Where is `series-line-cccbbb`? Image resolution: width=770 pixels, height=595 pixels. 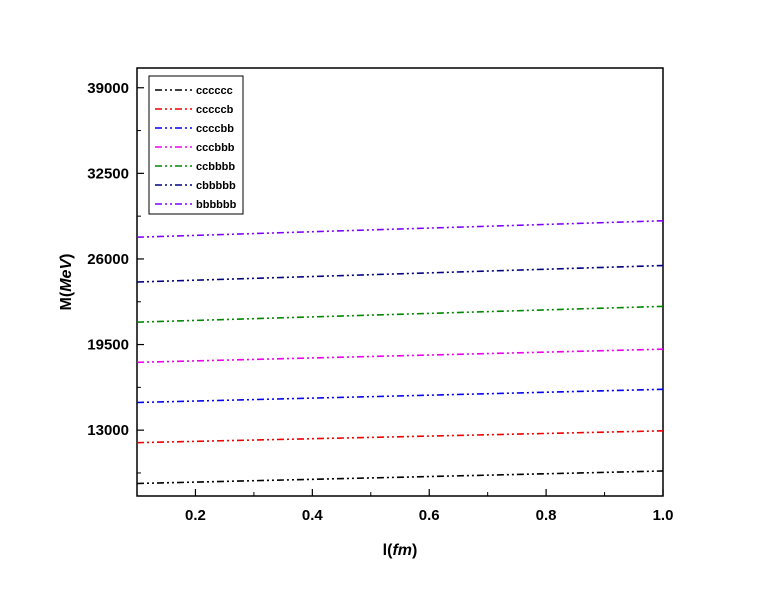 series-line-cccbbb is located at coordinates (400, 356).